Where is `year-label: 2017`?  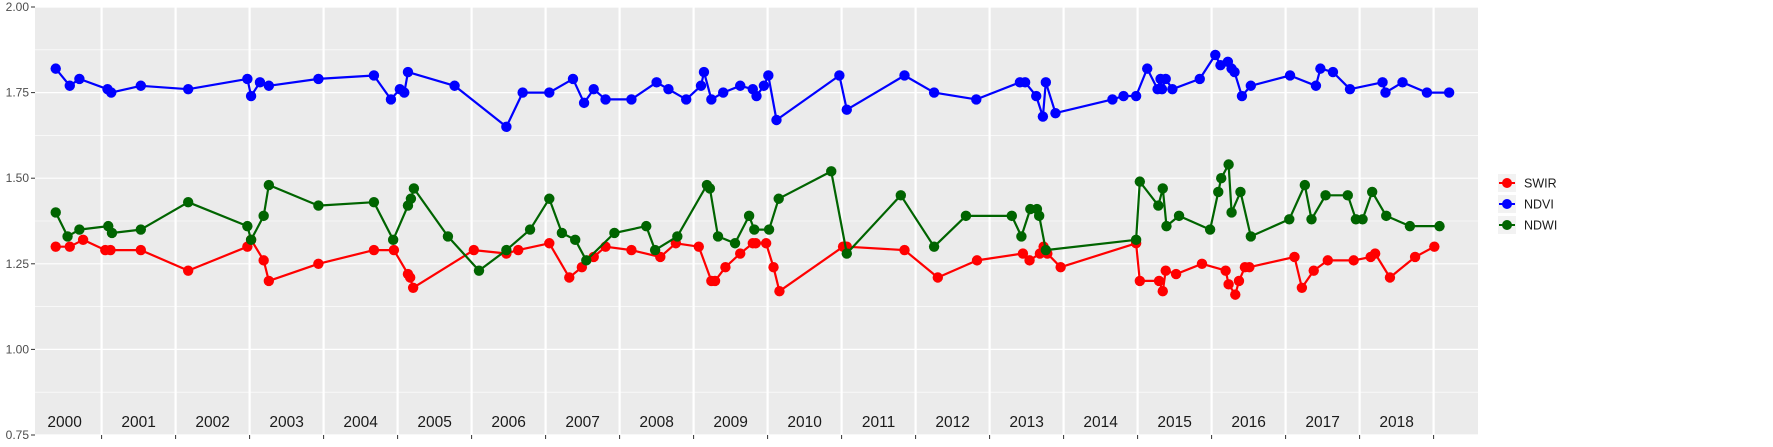
year-label: 2017 is located at coordinates (1322, 422).